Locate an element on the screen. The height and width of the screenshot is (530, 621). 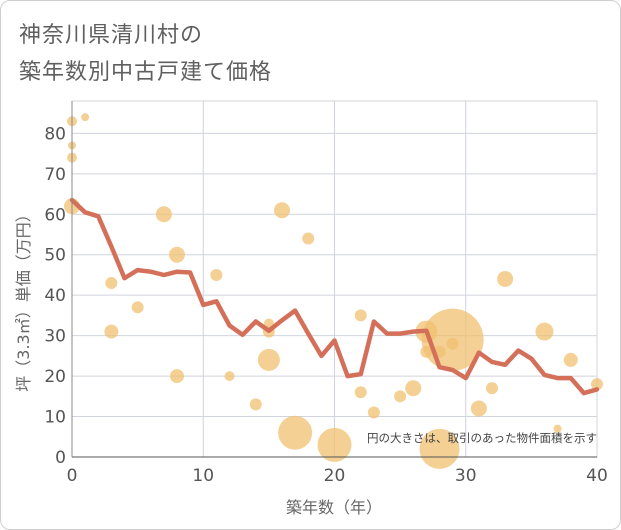
x-tick-label: 30 is located at coordinates (466, 476).